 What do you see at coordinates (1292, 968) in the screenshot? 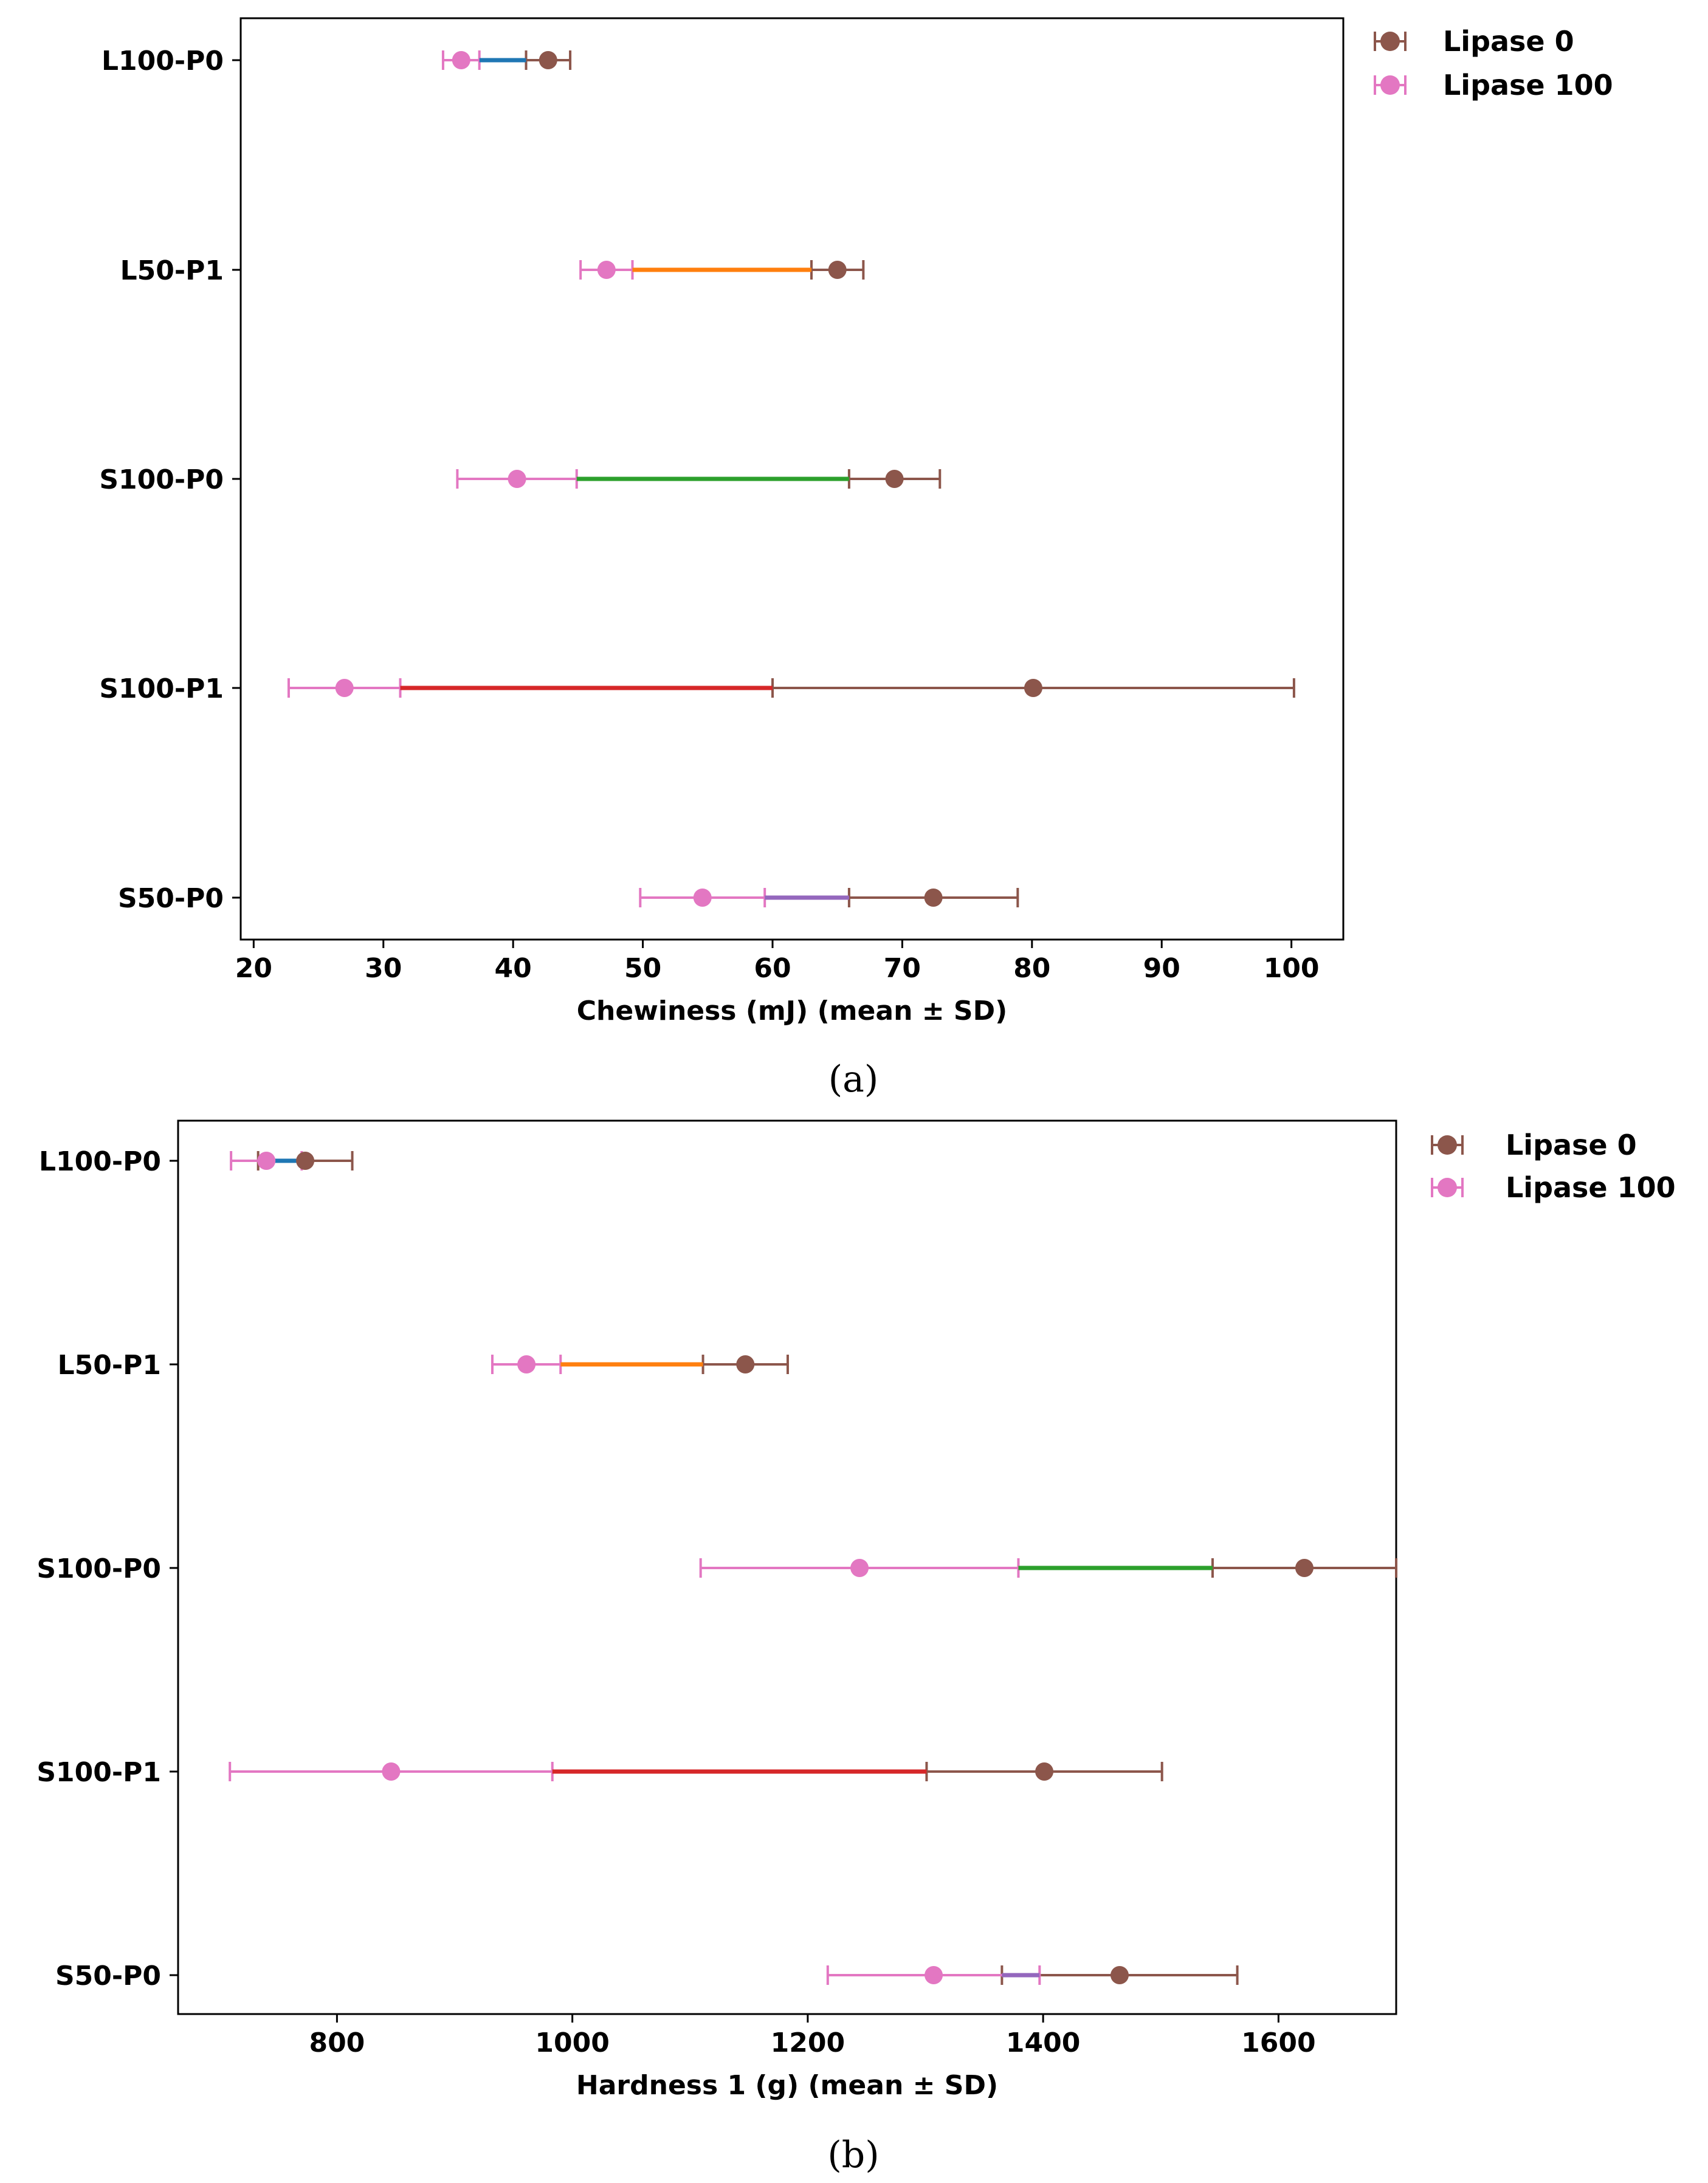
I see `x-tick-label: 100` at bounding box center [1292, 968].